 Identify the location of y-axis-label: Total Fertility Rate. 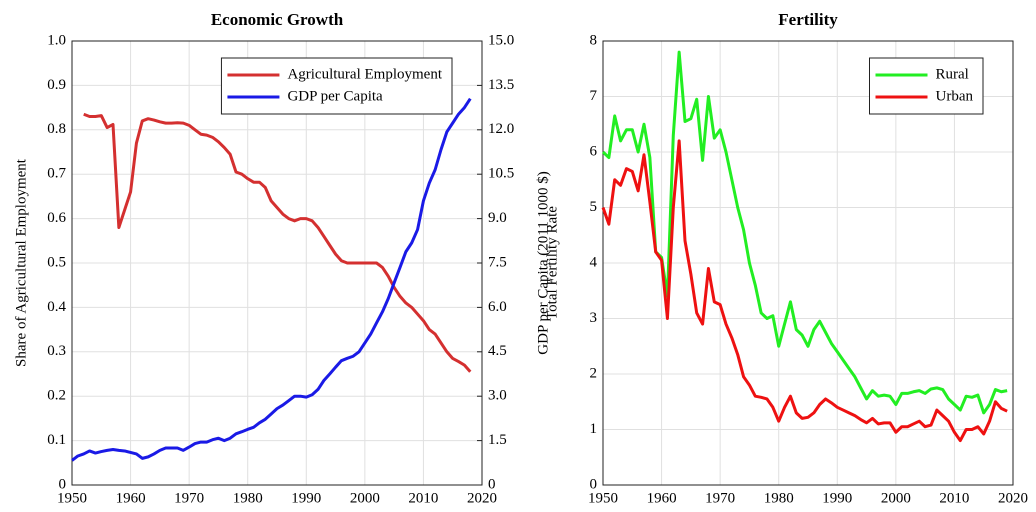
(552, 263).